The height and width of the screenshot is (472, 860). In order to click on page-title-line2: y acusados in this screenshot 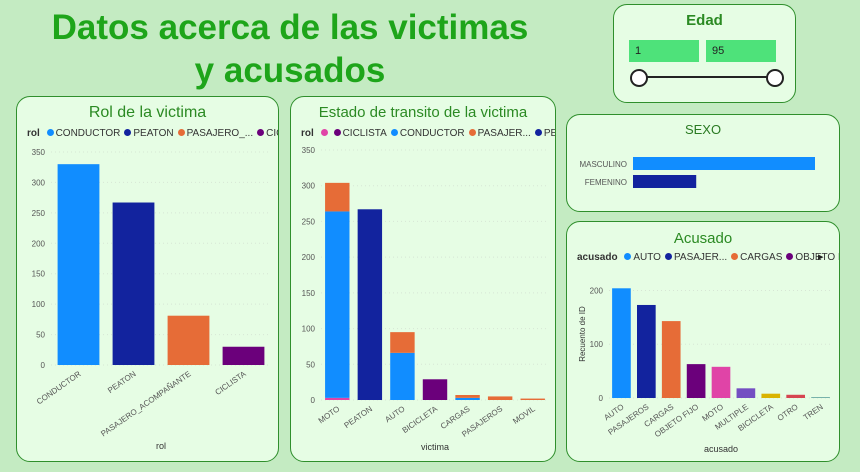, I will do `click(290, 70)`.